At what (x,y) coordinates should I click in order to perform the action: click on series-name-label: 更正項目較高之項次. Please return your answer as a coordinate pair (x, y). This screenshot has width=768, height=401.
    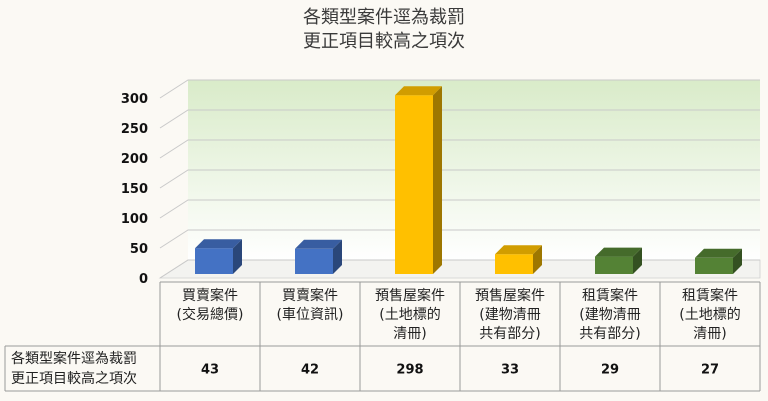
    Looking at the image, I should click on (74, 378).